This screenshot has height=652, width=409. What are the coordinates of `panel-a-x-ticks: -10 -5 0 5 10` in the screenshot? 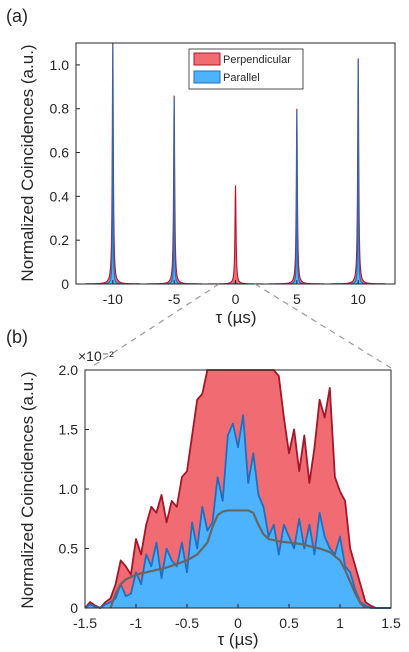 It's located at (234, 293).